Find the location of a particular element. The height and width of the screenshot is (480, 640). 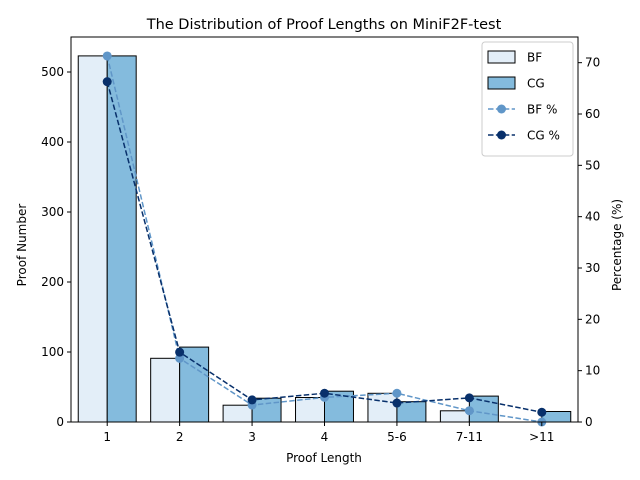

y2-axis-label: Percentage (%) is located at coordinates (617, 245).